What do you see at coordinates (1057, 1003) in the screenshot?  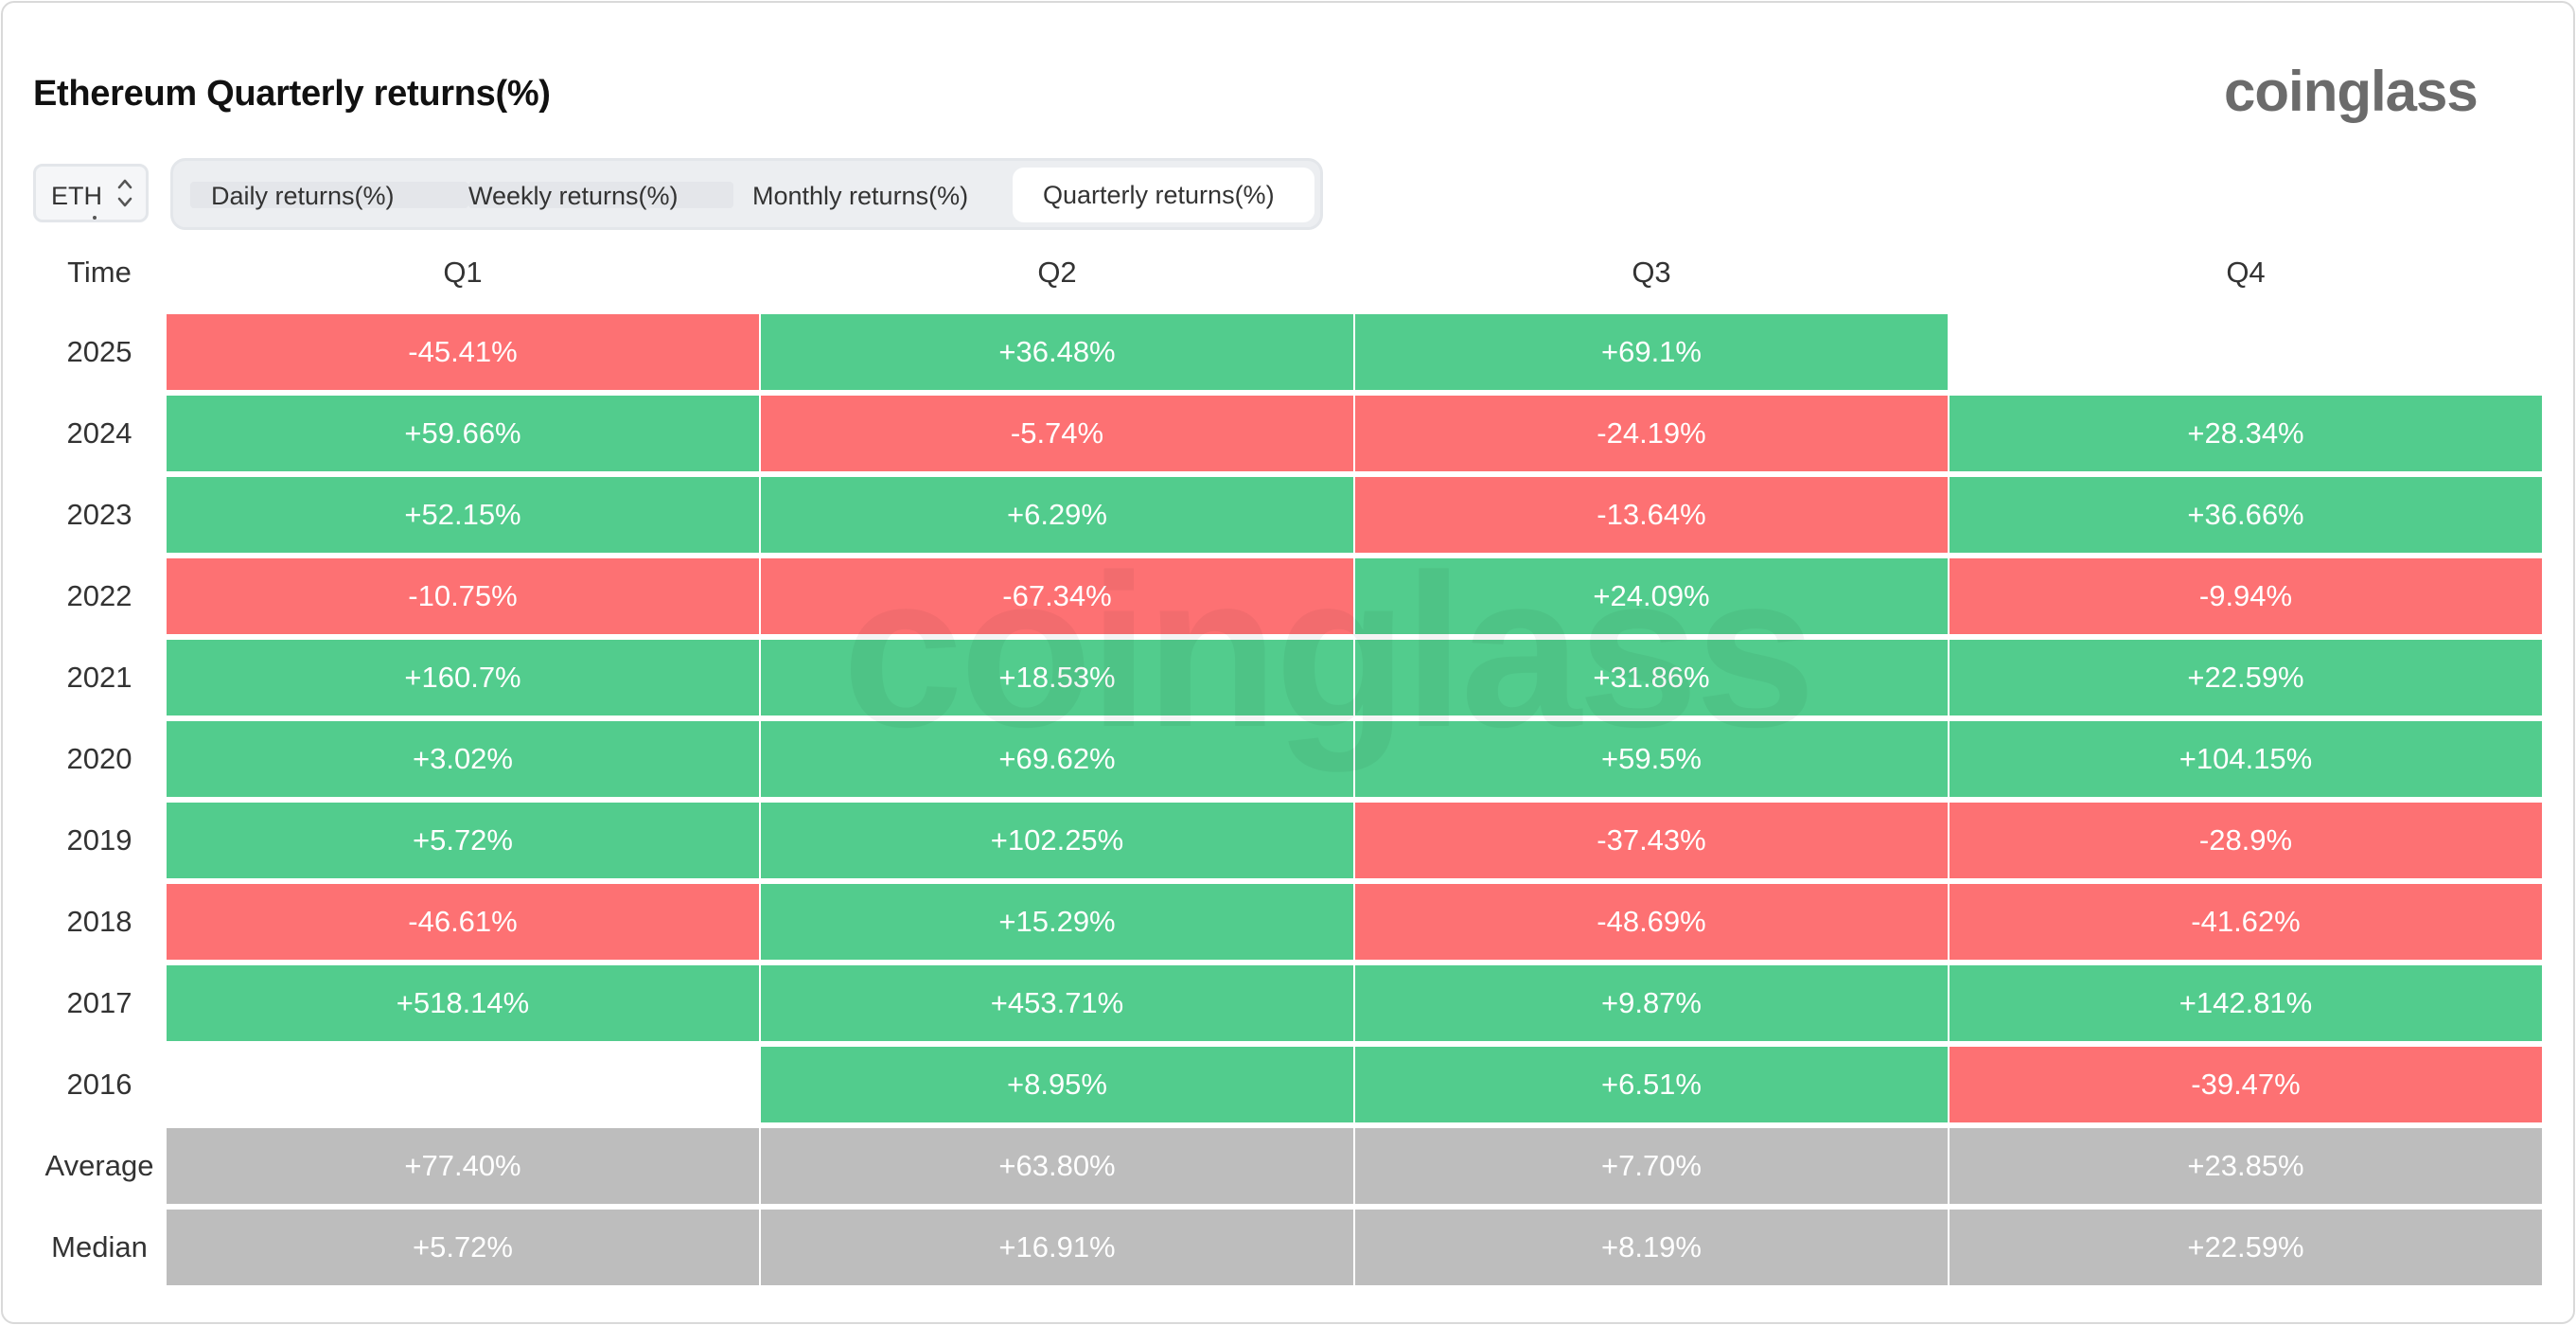 I see `return-cell: +453.71%` at bounding box center [1057, 1003].